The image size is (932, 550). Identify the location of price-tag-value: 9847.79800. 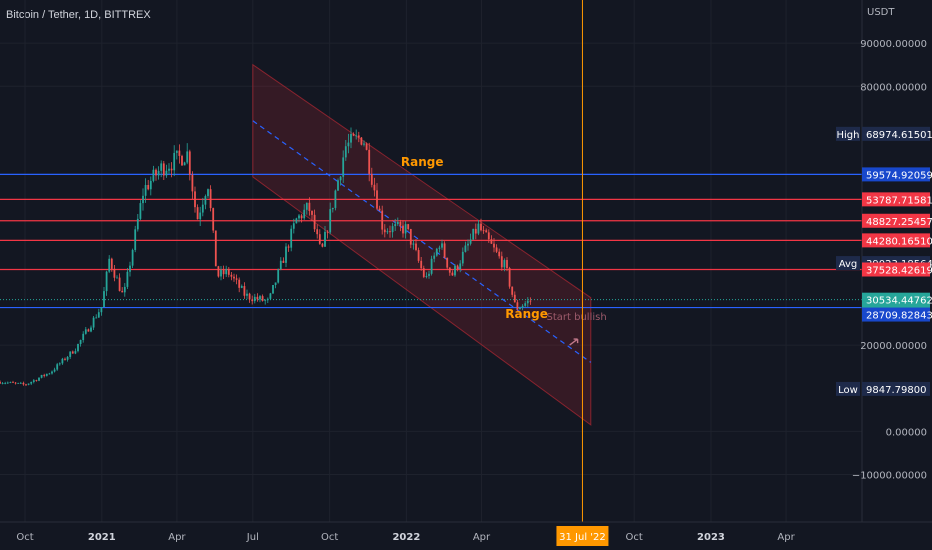
(896, 390).